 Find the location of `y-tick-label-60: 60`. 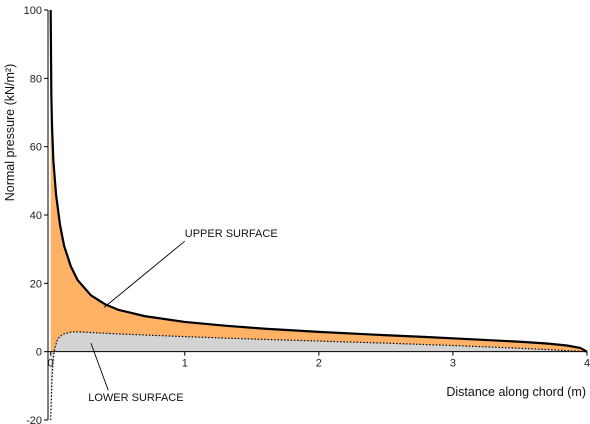

y-tick-label-60: 60 is located at coordinates (36, 148).